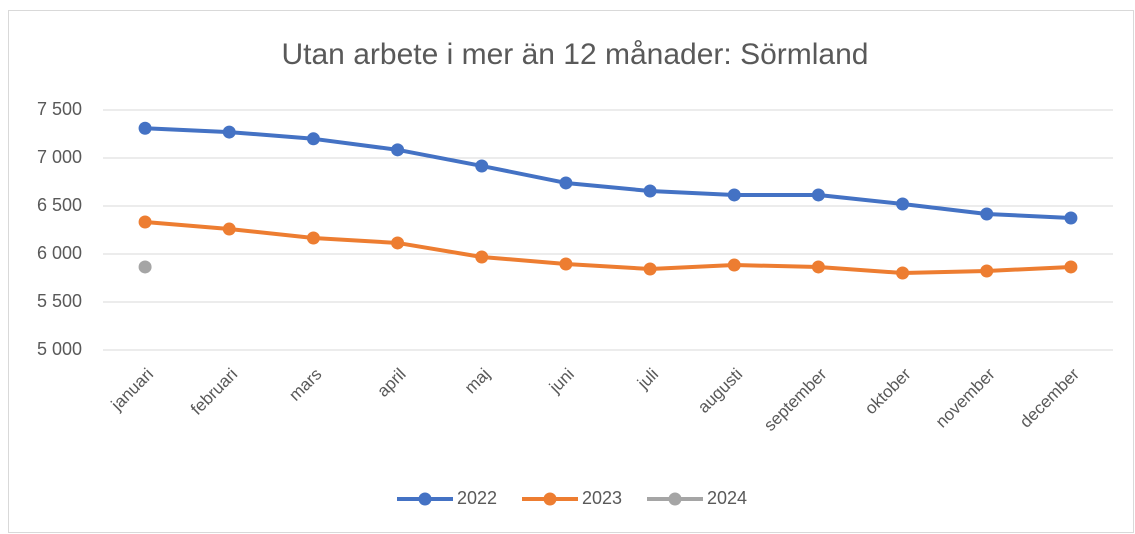 Image resolution: width=1135 pixels, height=534 pixels. Describe the element at coordinates (602, 498) in the screenshot. I see `legend-label: 2023` at that location.